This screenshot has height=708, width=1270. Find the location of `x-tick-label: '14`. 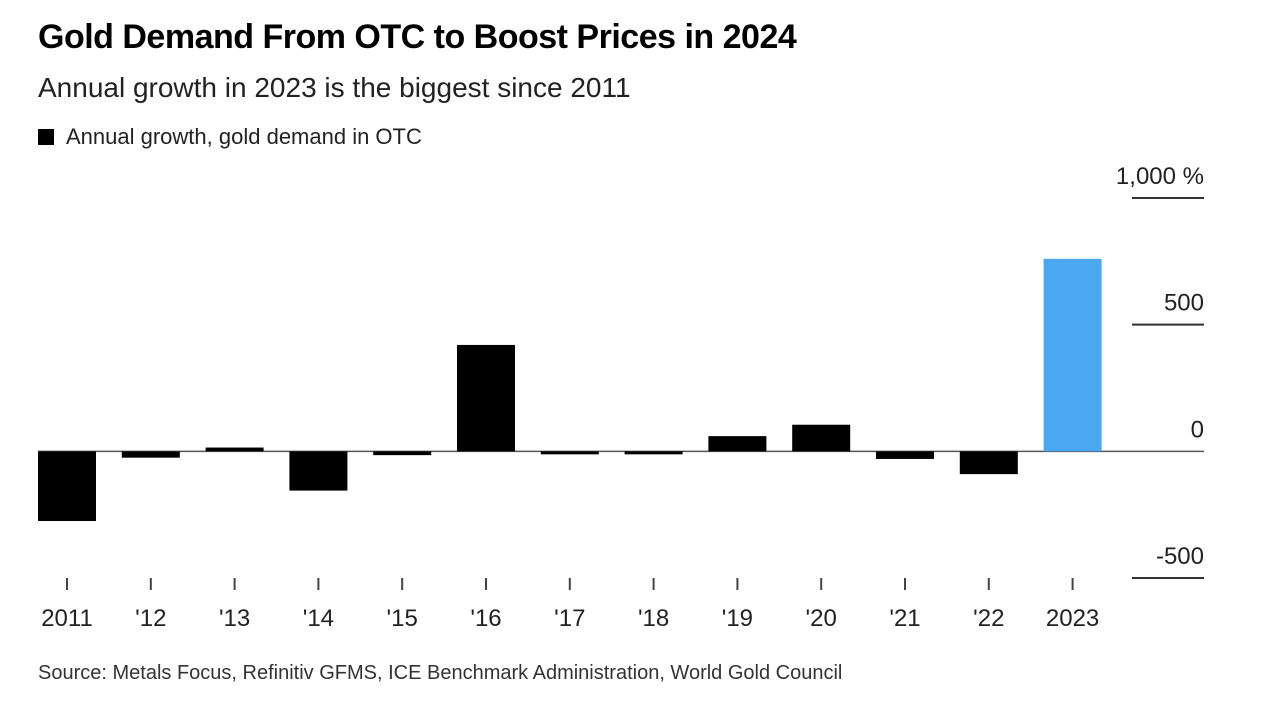

x-tick-label: '14 is located at coordinates (318, 618).